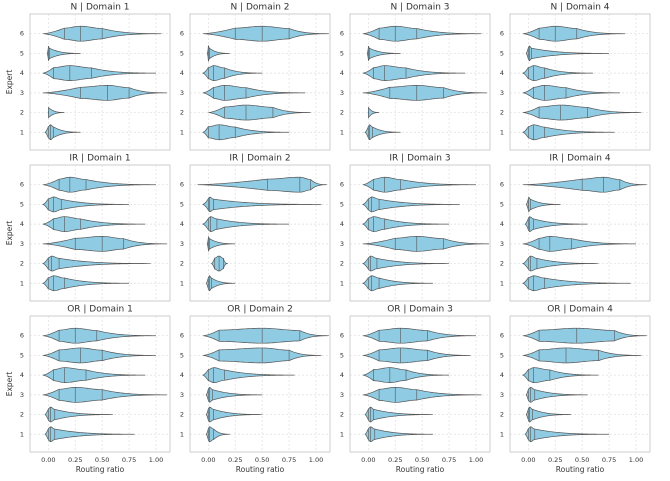 The height and width of the screenshot is (481, 670). I want to click on panel-title: N | Domain 1, so click(100, 8).